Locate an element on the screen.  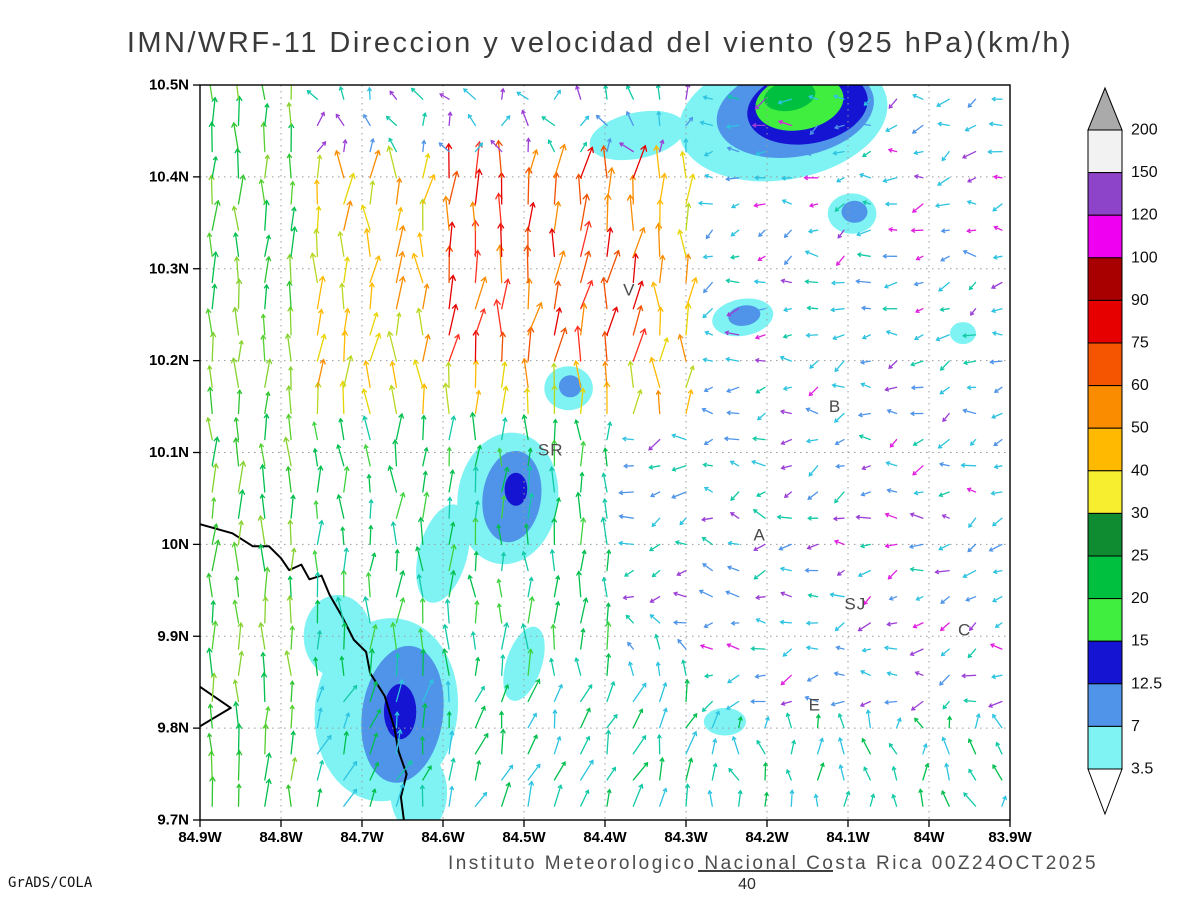
x-axis-tick-label: 84.4W is located at coordinates (605, 837).